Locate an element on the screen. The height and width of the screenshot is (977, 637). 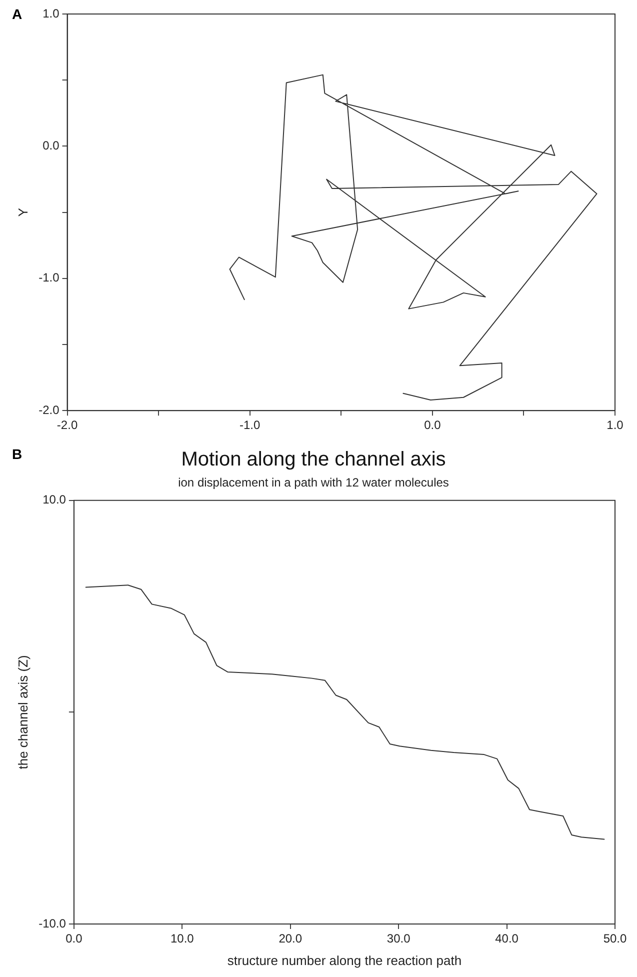
x-tick-label: 1.0 is located at coordinates (615, 425).